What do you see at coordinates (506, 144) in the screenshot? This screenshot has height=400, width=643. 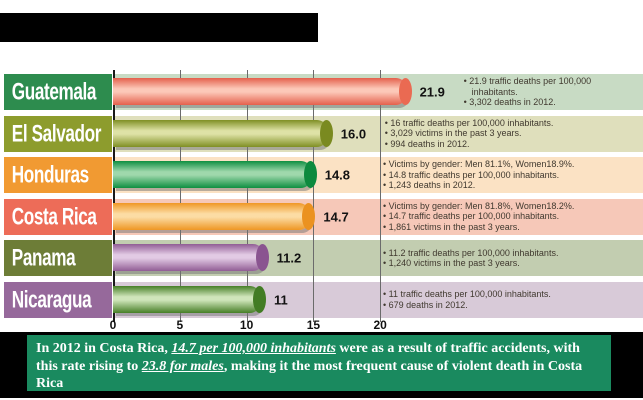 I see `note-item: 994 deaths in 2012.` at bounding box center [506, 144].